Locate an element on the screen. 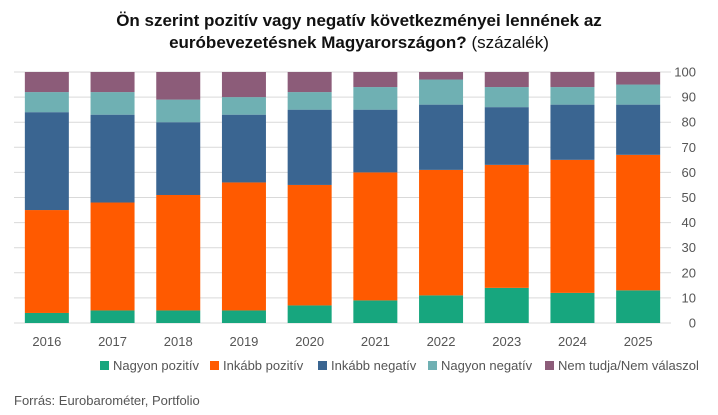 The height and width of the screenshot is (415, 718). y-tick-label: 0 is located at coordinates (692, 323).